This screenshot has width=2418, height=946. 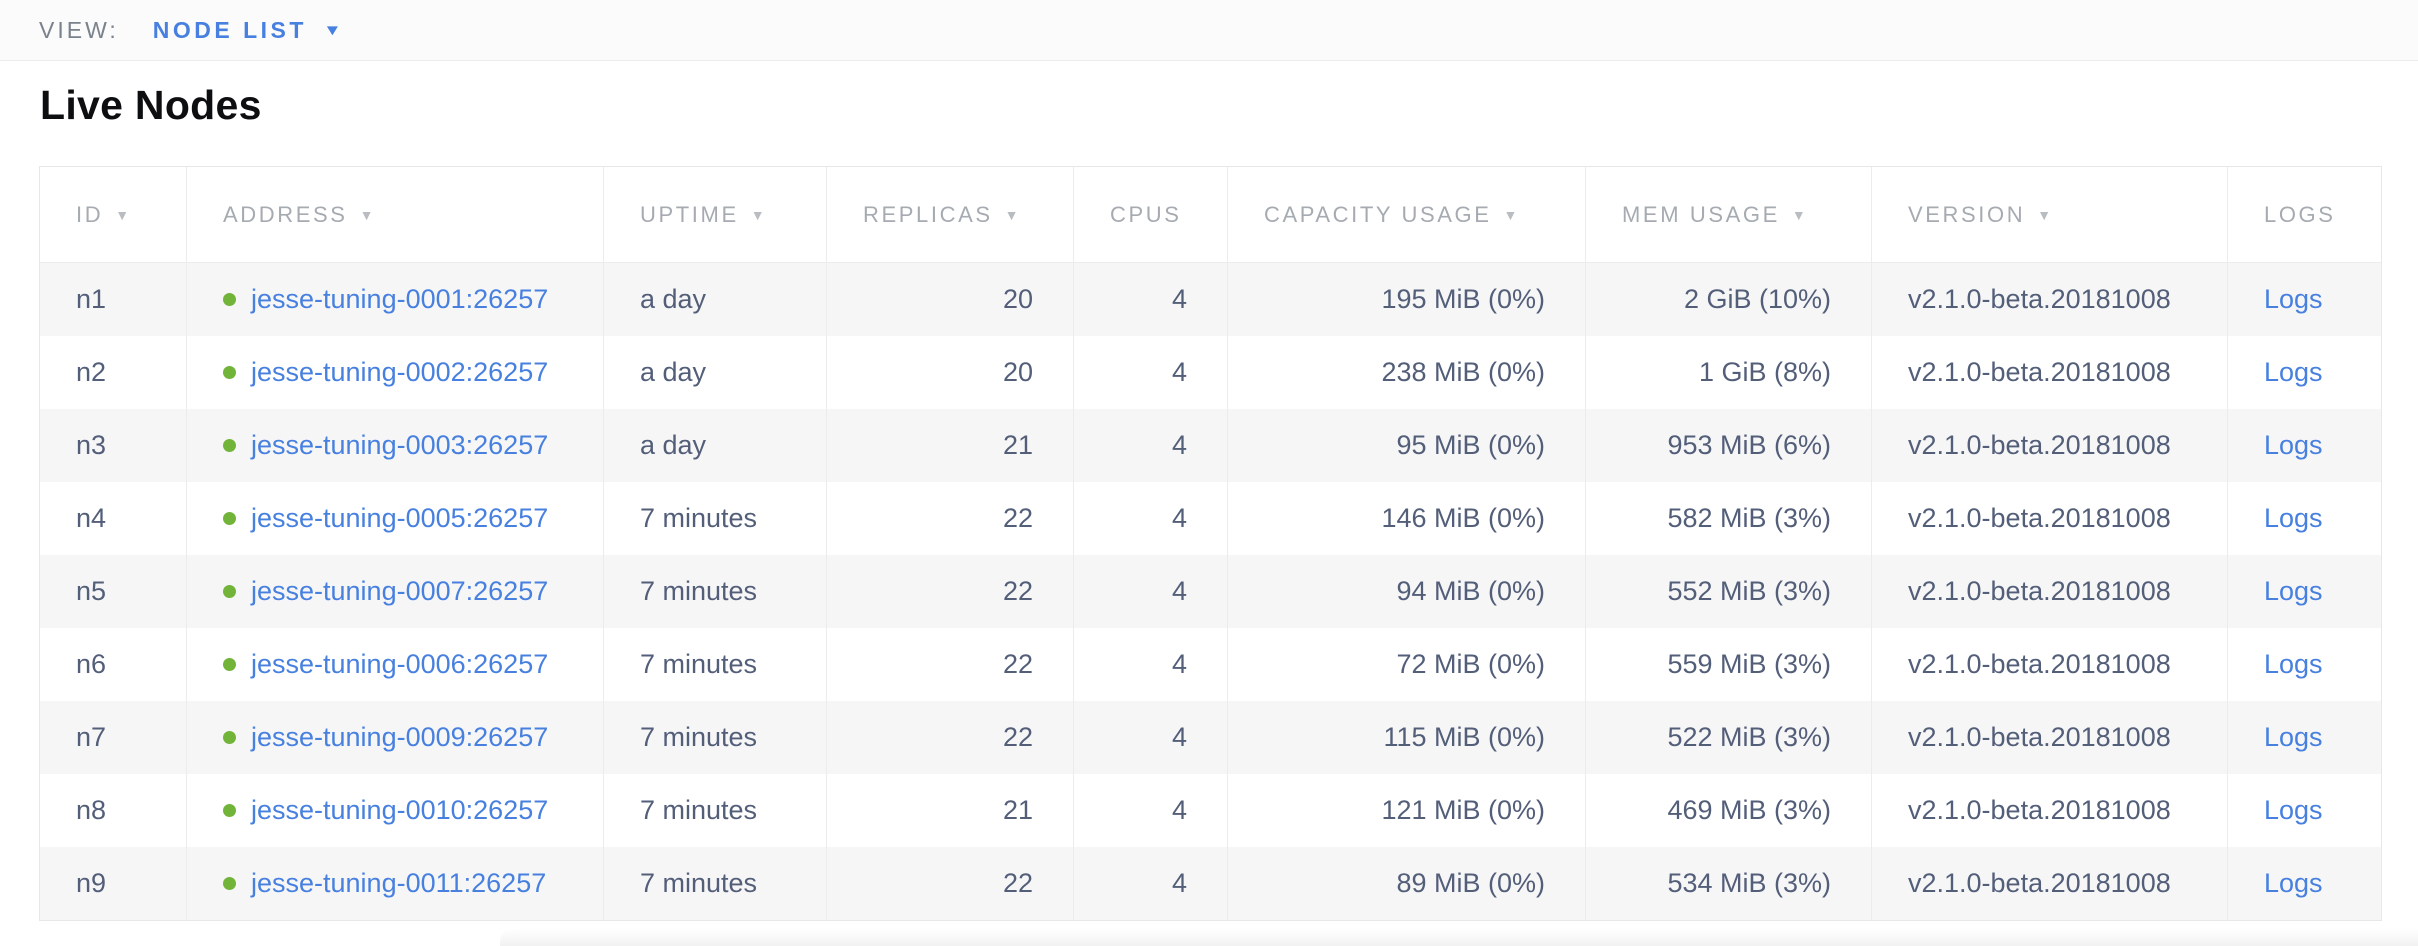 What do you see at coordinates (91, 737) in the screenshot?
I see `cell-id: n7` at bounding box center [91, 737].